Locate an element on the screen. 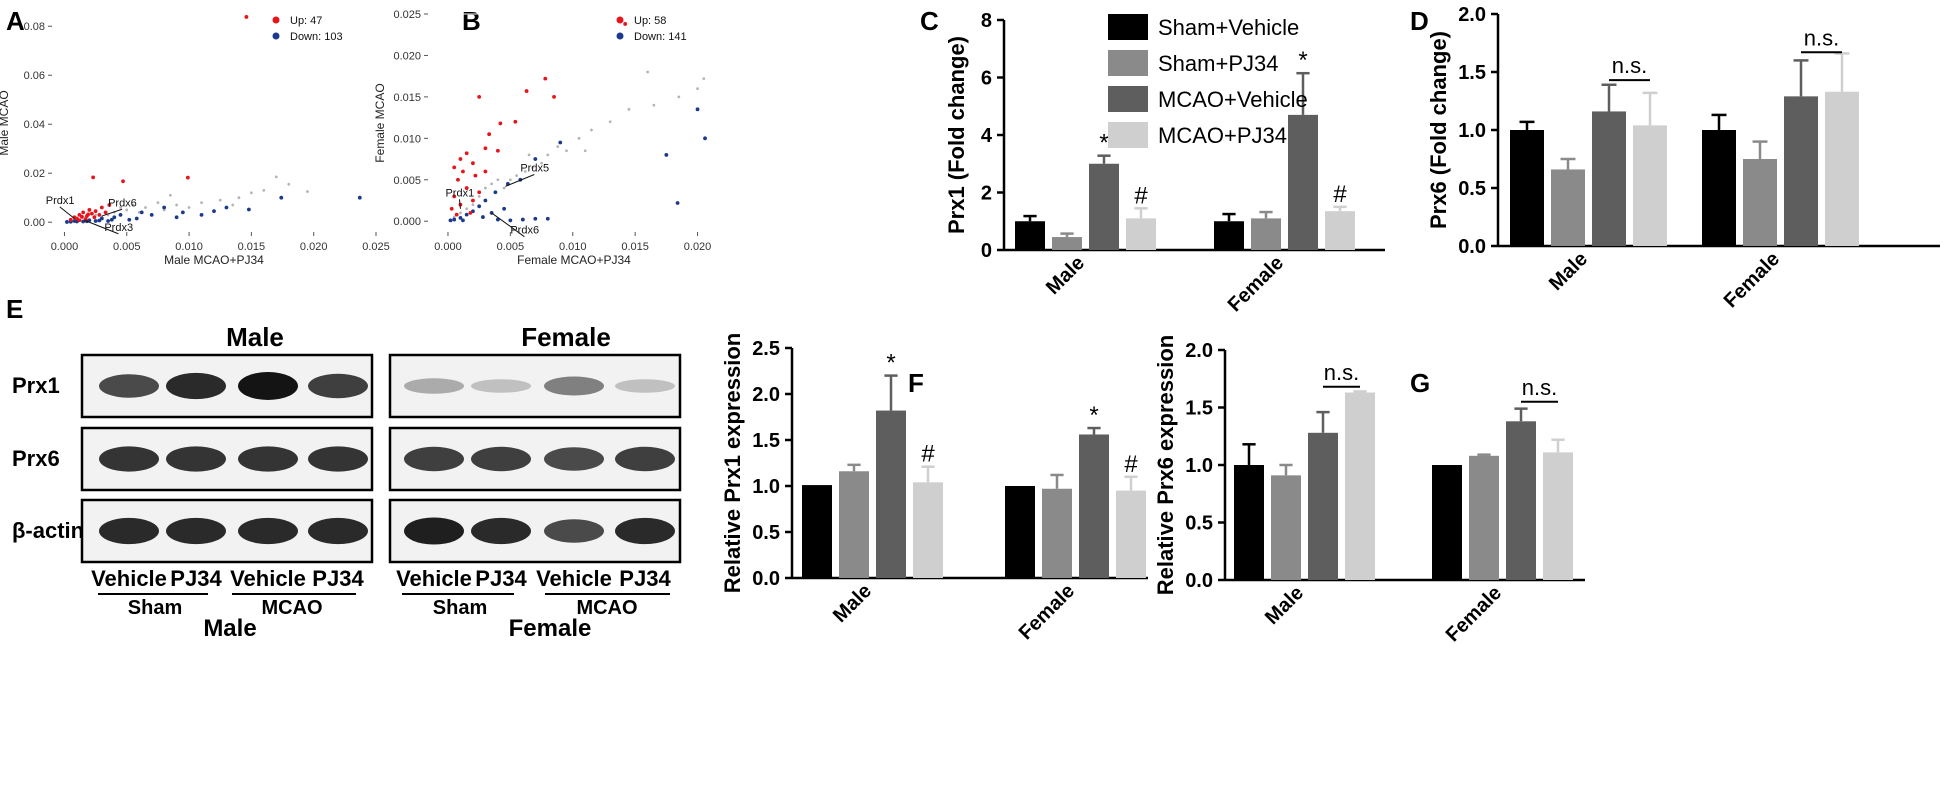 The height and width of the screenshot is (803, 1950). y-tick-label: 0.00 is located at coordinates (34, 223).